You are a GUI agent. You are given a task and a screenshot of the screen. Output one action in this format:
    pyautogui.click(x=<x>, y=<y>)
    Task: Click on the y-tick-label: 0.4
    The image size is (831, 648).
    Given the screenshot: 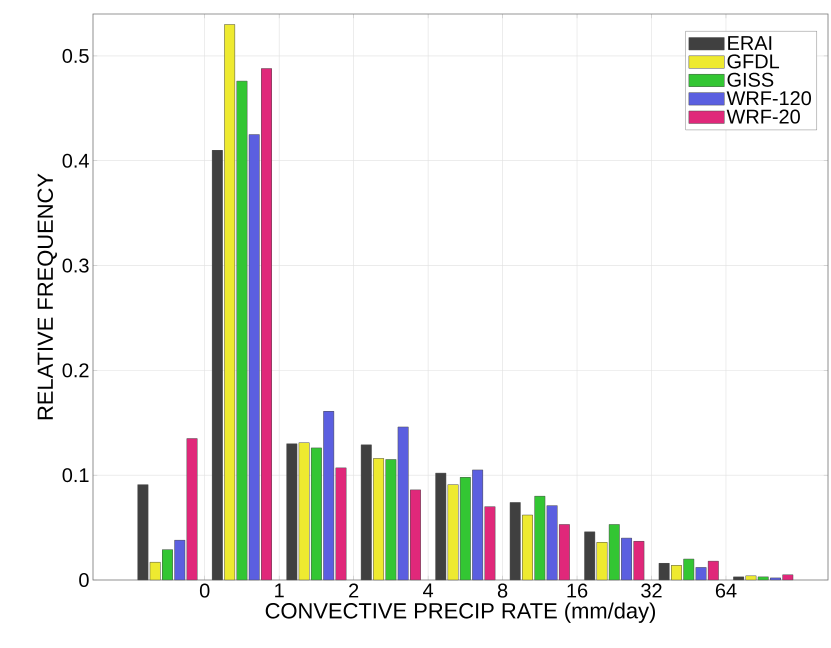 What is the action you would take?
    pyautogui.click(x=75, y=161)
    